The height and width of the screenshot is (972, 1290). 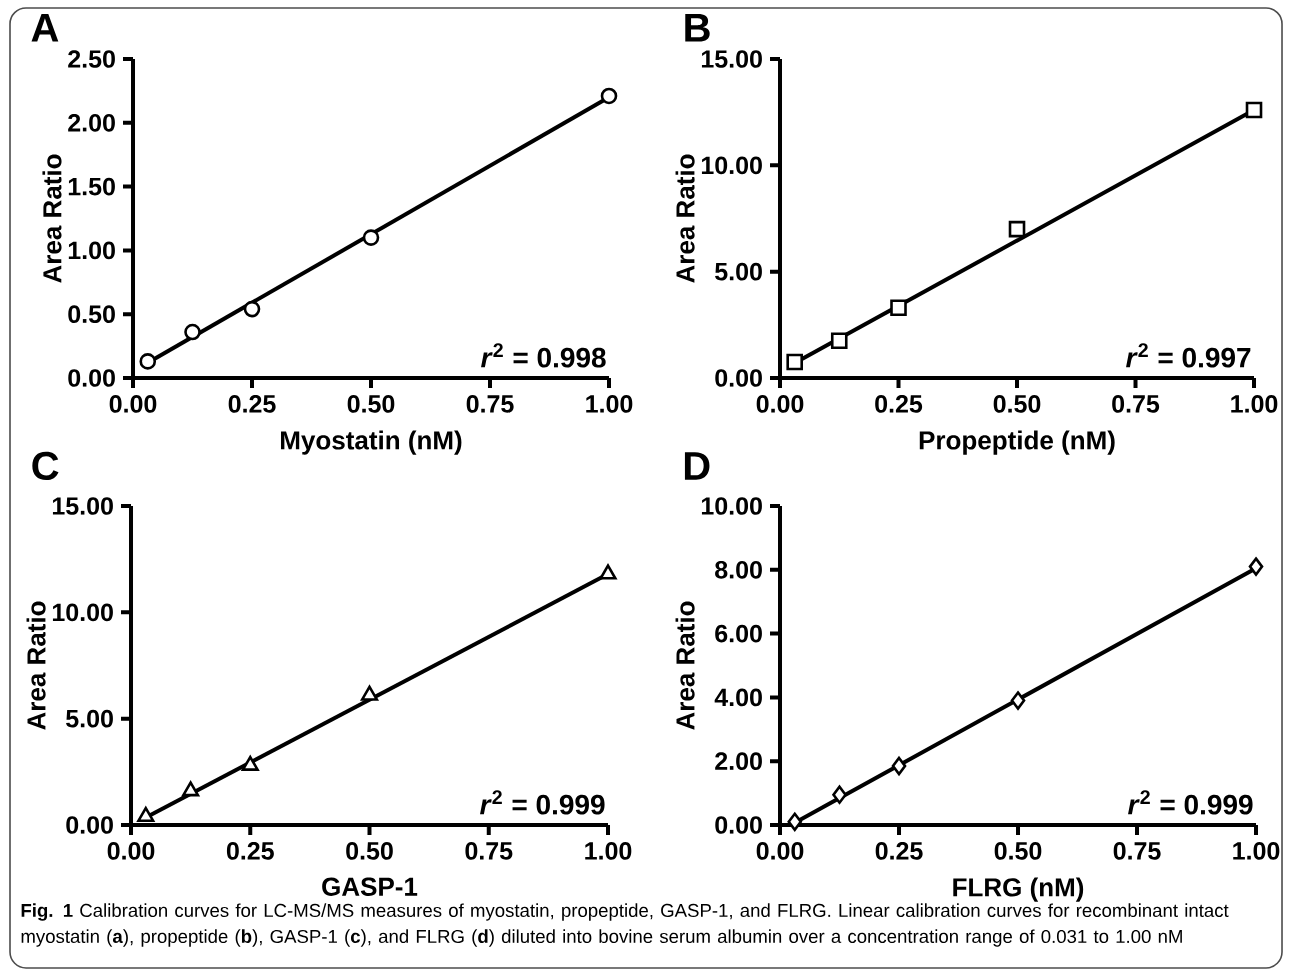 I want to click on x-axis-title: FLRG (nM), so click(x=1018, y=889).